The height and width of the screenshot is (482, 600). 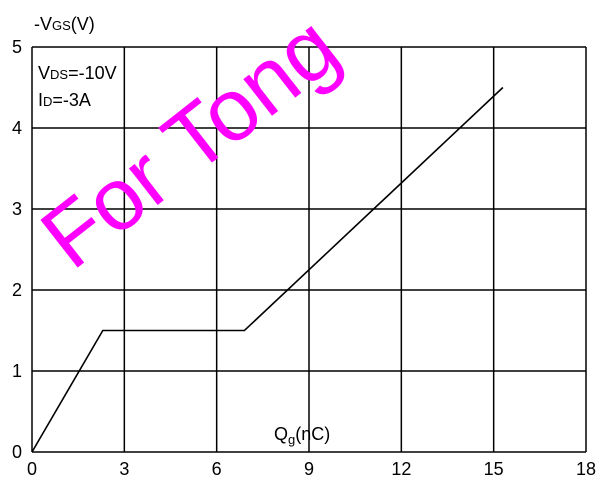 I want to click on x-tick-label-1: 3, so click(x=124, y=469).